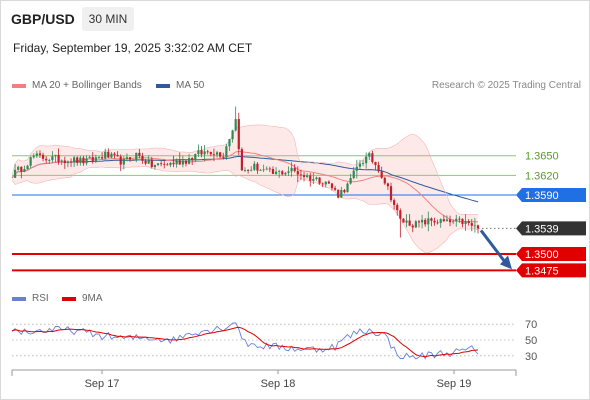 The width and height of the screenshot is (590, 400). I want to click on forecast-arrow-shaft, so click(493, 247).